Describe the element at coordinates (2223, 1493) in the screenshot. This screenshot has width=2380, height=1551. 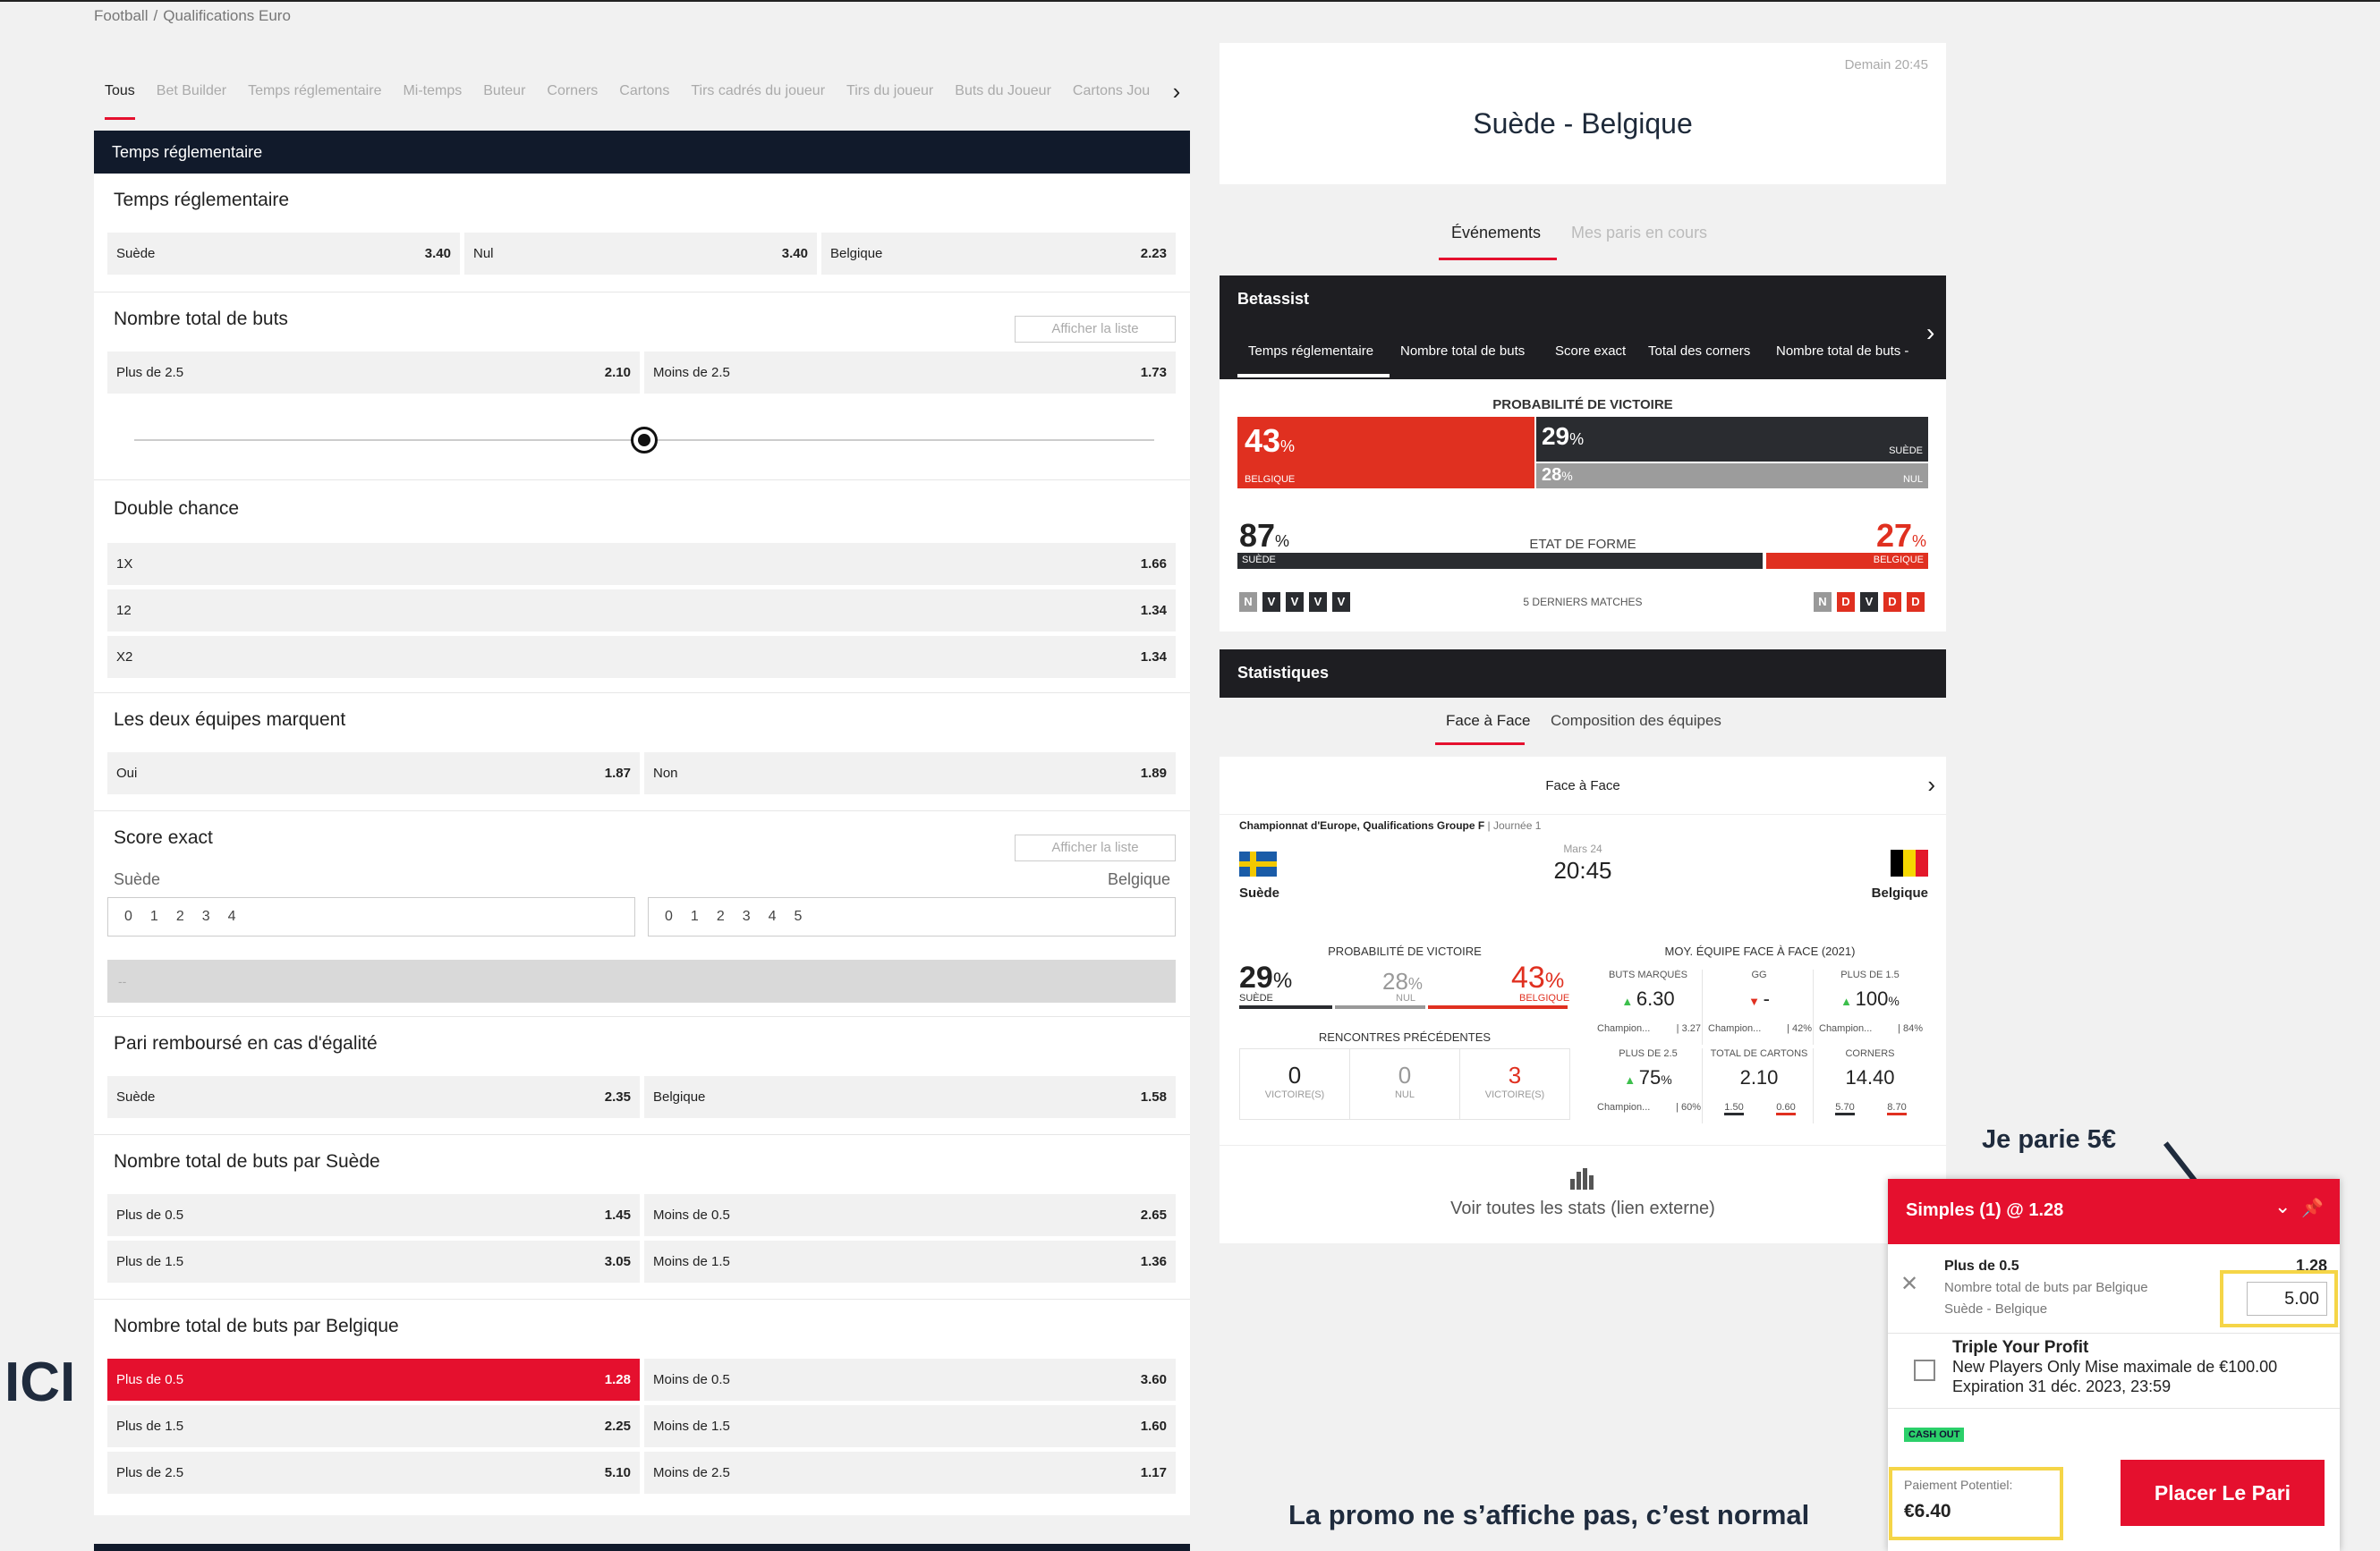
I see `place-bet-button: Placer Le Pari` at that location.